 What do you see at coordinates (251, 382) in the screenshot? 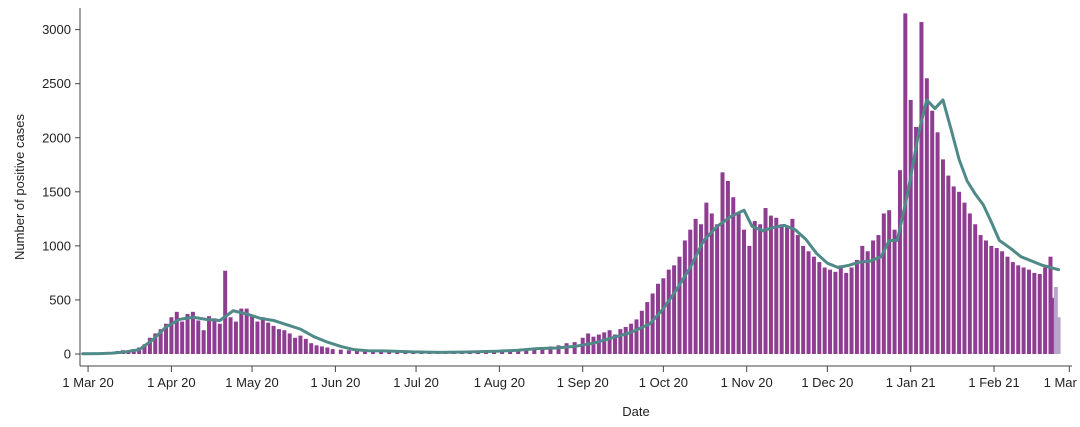
I see `x-tick-label: 1 May 20` at bounding box center [251, 382].